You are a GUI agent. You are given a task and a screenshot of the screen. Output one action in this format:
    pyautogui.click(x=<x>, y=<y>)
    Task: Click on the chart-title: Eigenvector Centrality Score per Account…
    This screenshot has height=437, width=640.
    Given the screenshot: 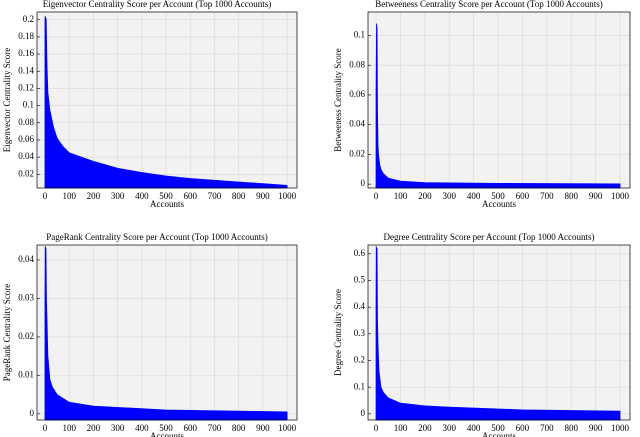 What is the action you would take?
    pyautogui.click(x=157, y=4)
    